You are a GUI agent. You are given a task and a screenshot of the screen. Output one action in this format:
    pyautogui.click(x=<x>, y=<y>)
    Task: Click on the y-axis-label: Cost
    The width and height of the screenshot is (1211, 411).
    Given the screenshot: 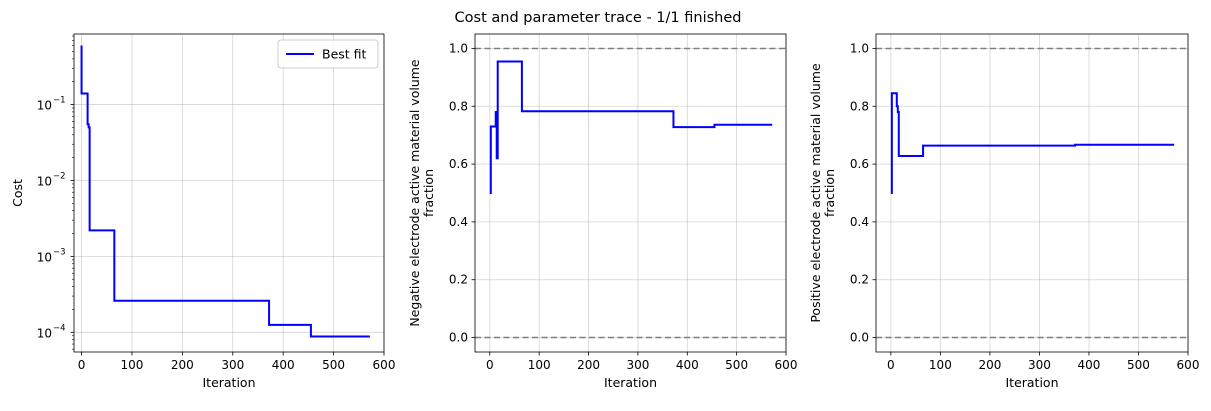 What is the action you would take?
    pyautogui.click(x=17, y=193)
    